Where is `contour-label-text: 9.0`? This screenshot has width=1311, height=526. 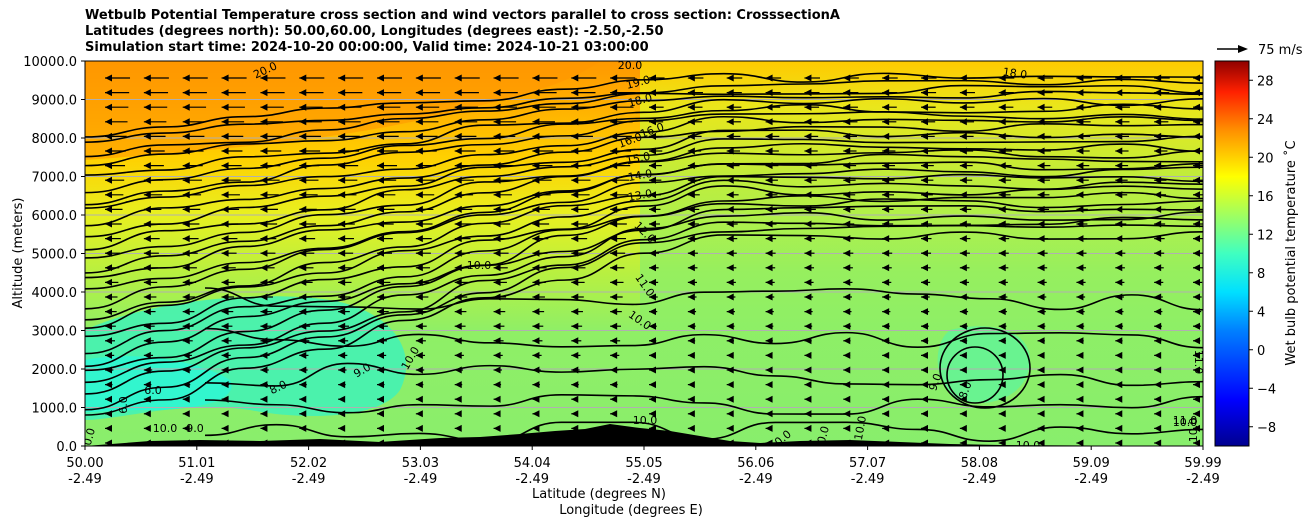 contour-label-text: 9.0 is located at coordinates (935, 382).